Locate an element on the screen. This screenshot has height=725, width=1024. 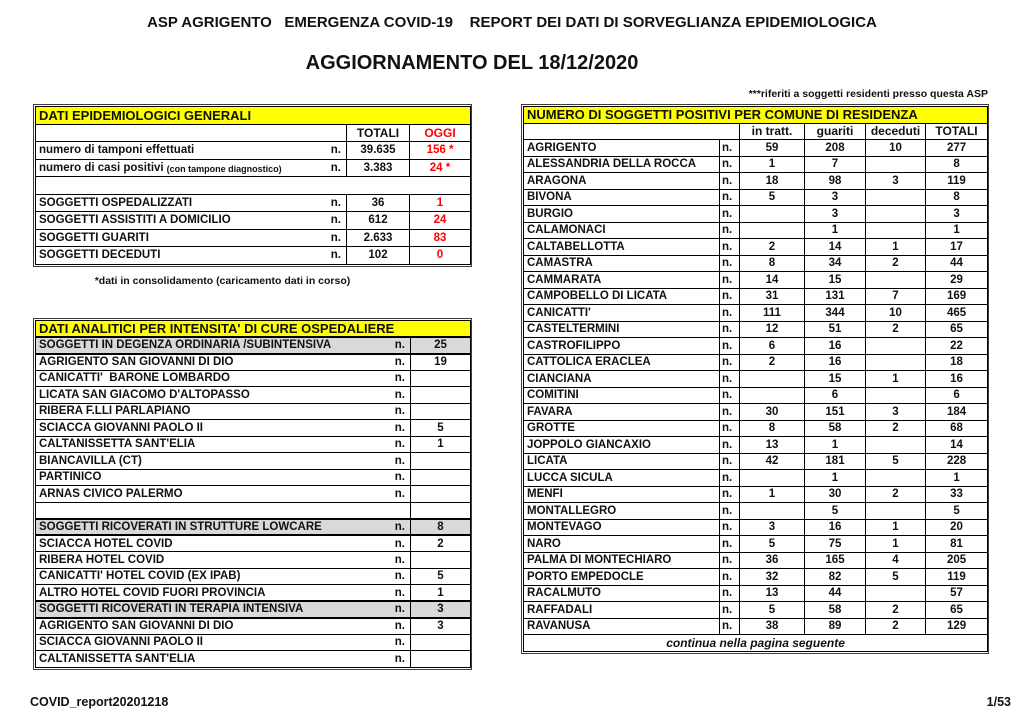
comuni-row-label: ARAGONA is located at coordinates (621, 181).